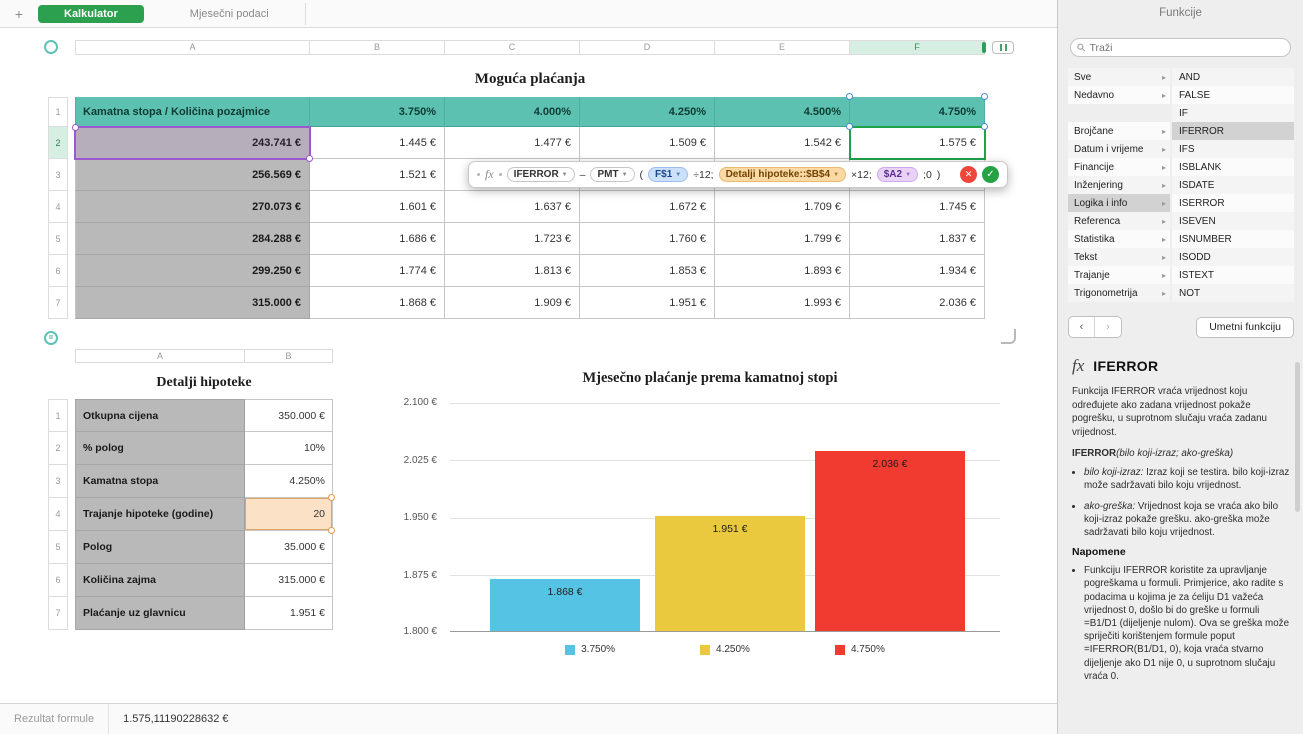 This screenshot has width=1303, height=734. Describe the element at coordinates (782, 239) in the screenshot. I see `cell-E5: 1.799 €` at that location.